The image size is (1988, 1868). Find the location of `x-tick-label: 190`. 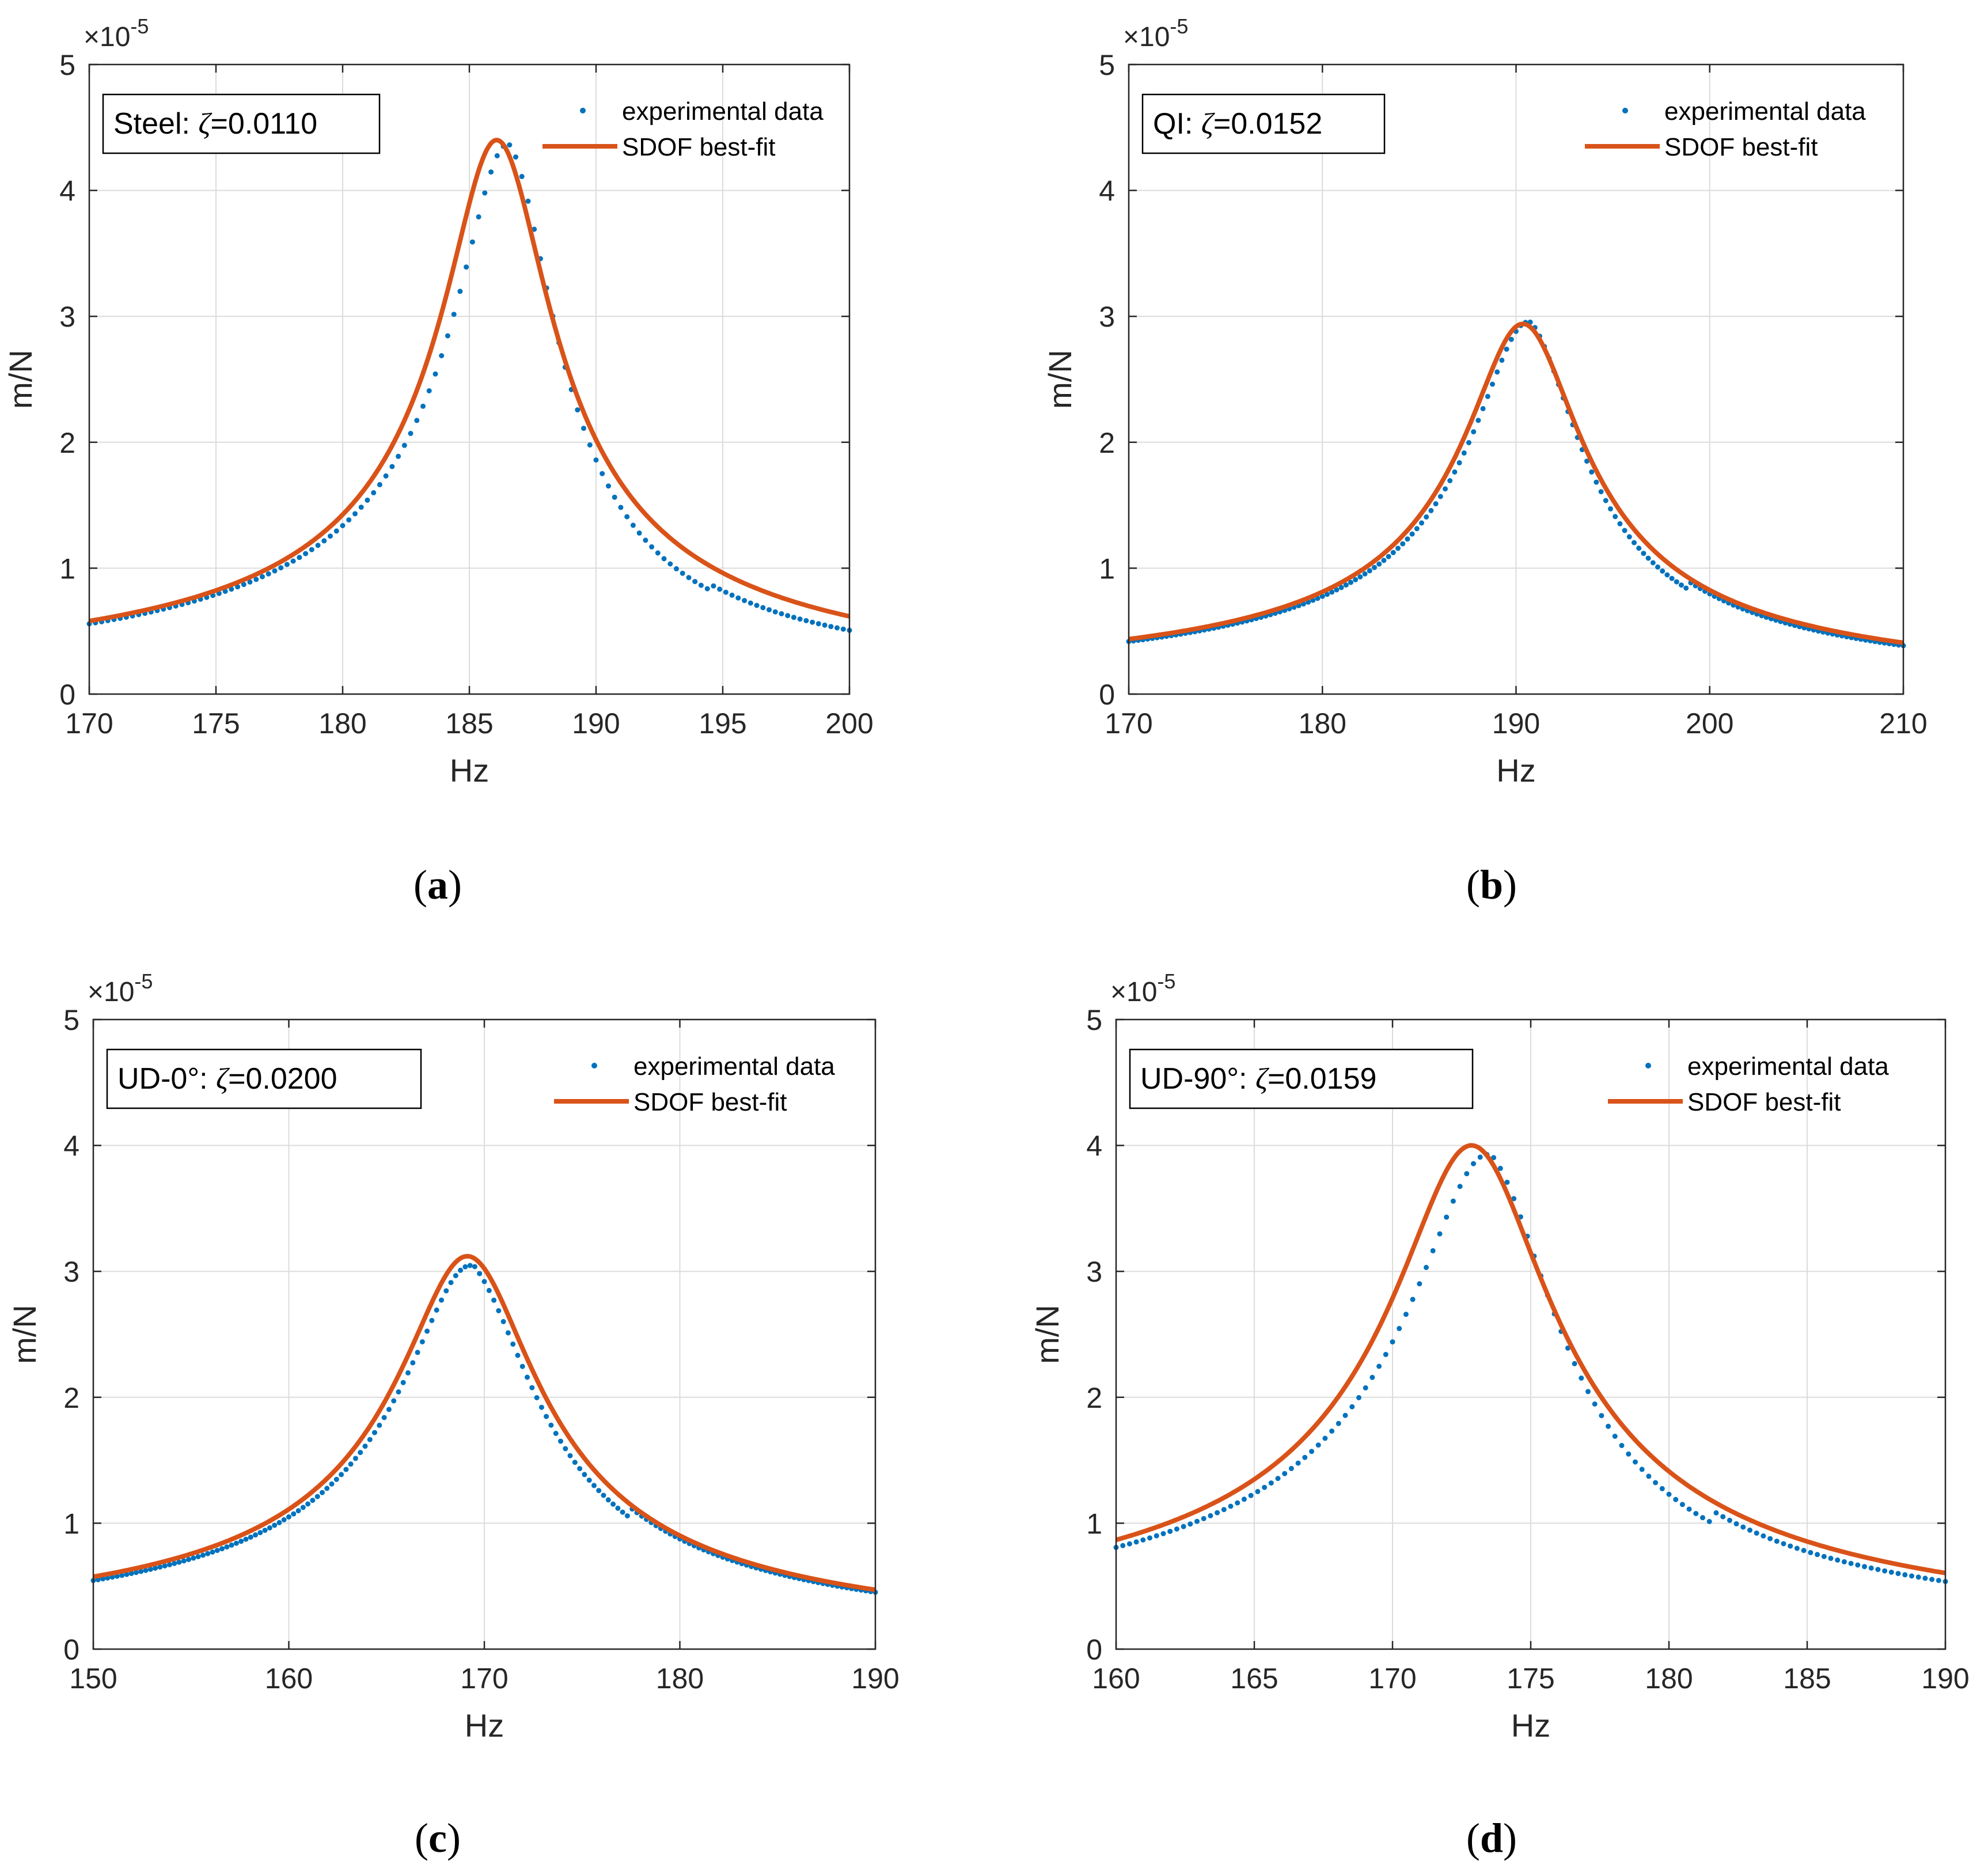

x-tick-label: 190 is located at coordinates (596, 723).